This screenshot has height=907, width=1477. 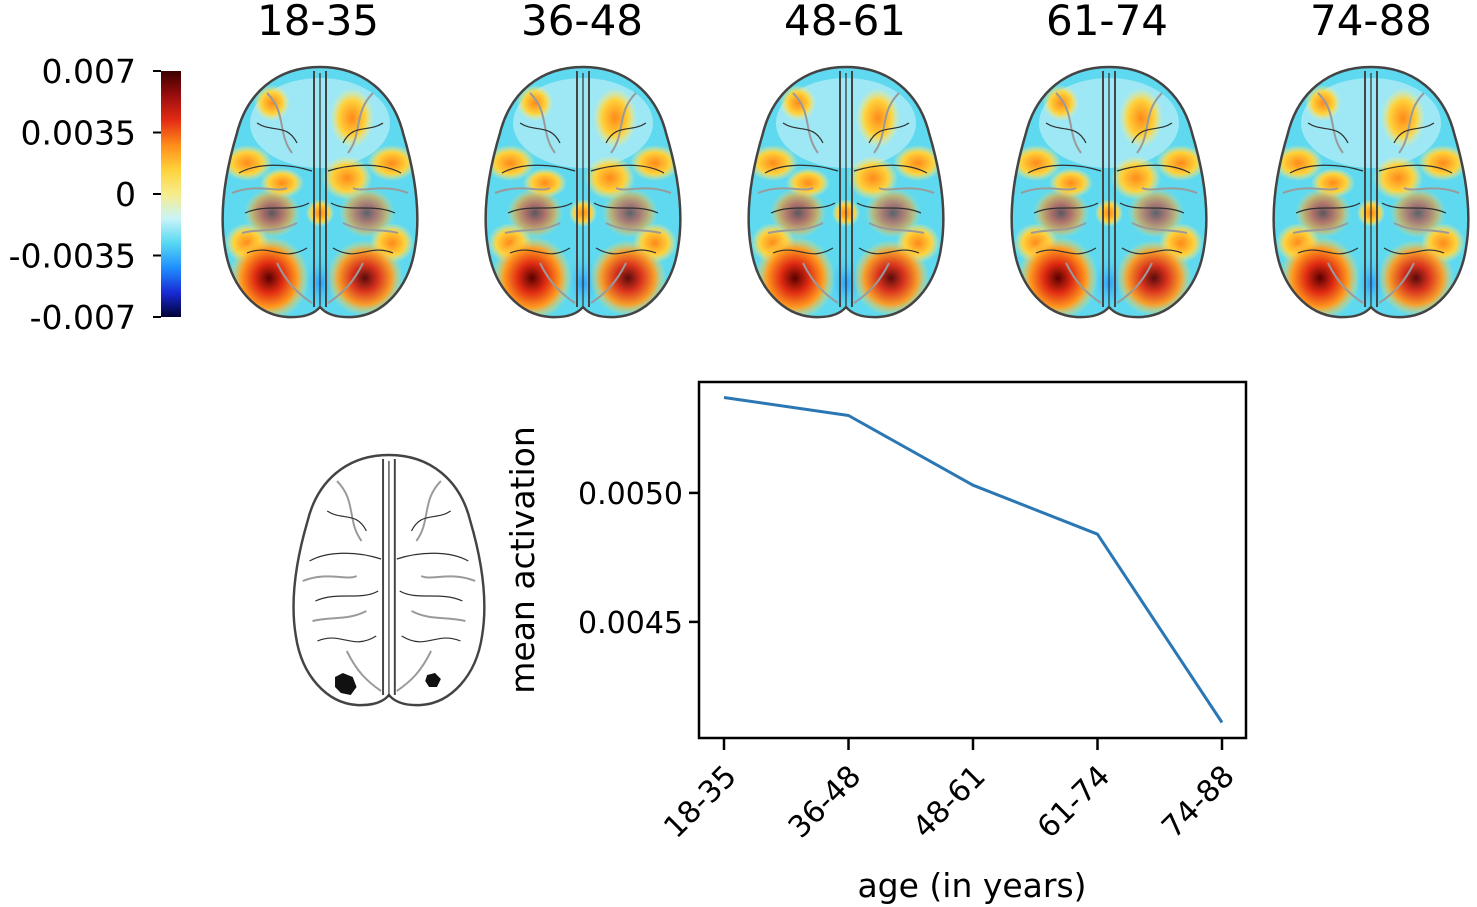 I want to click on x-tick-label: 61-74, so click(x=1074, y=802).